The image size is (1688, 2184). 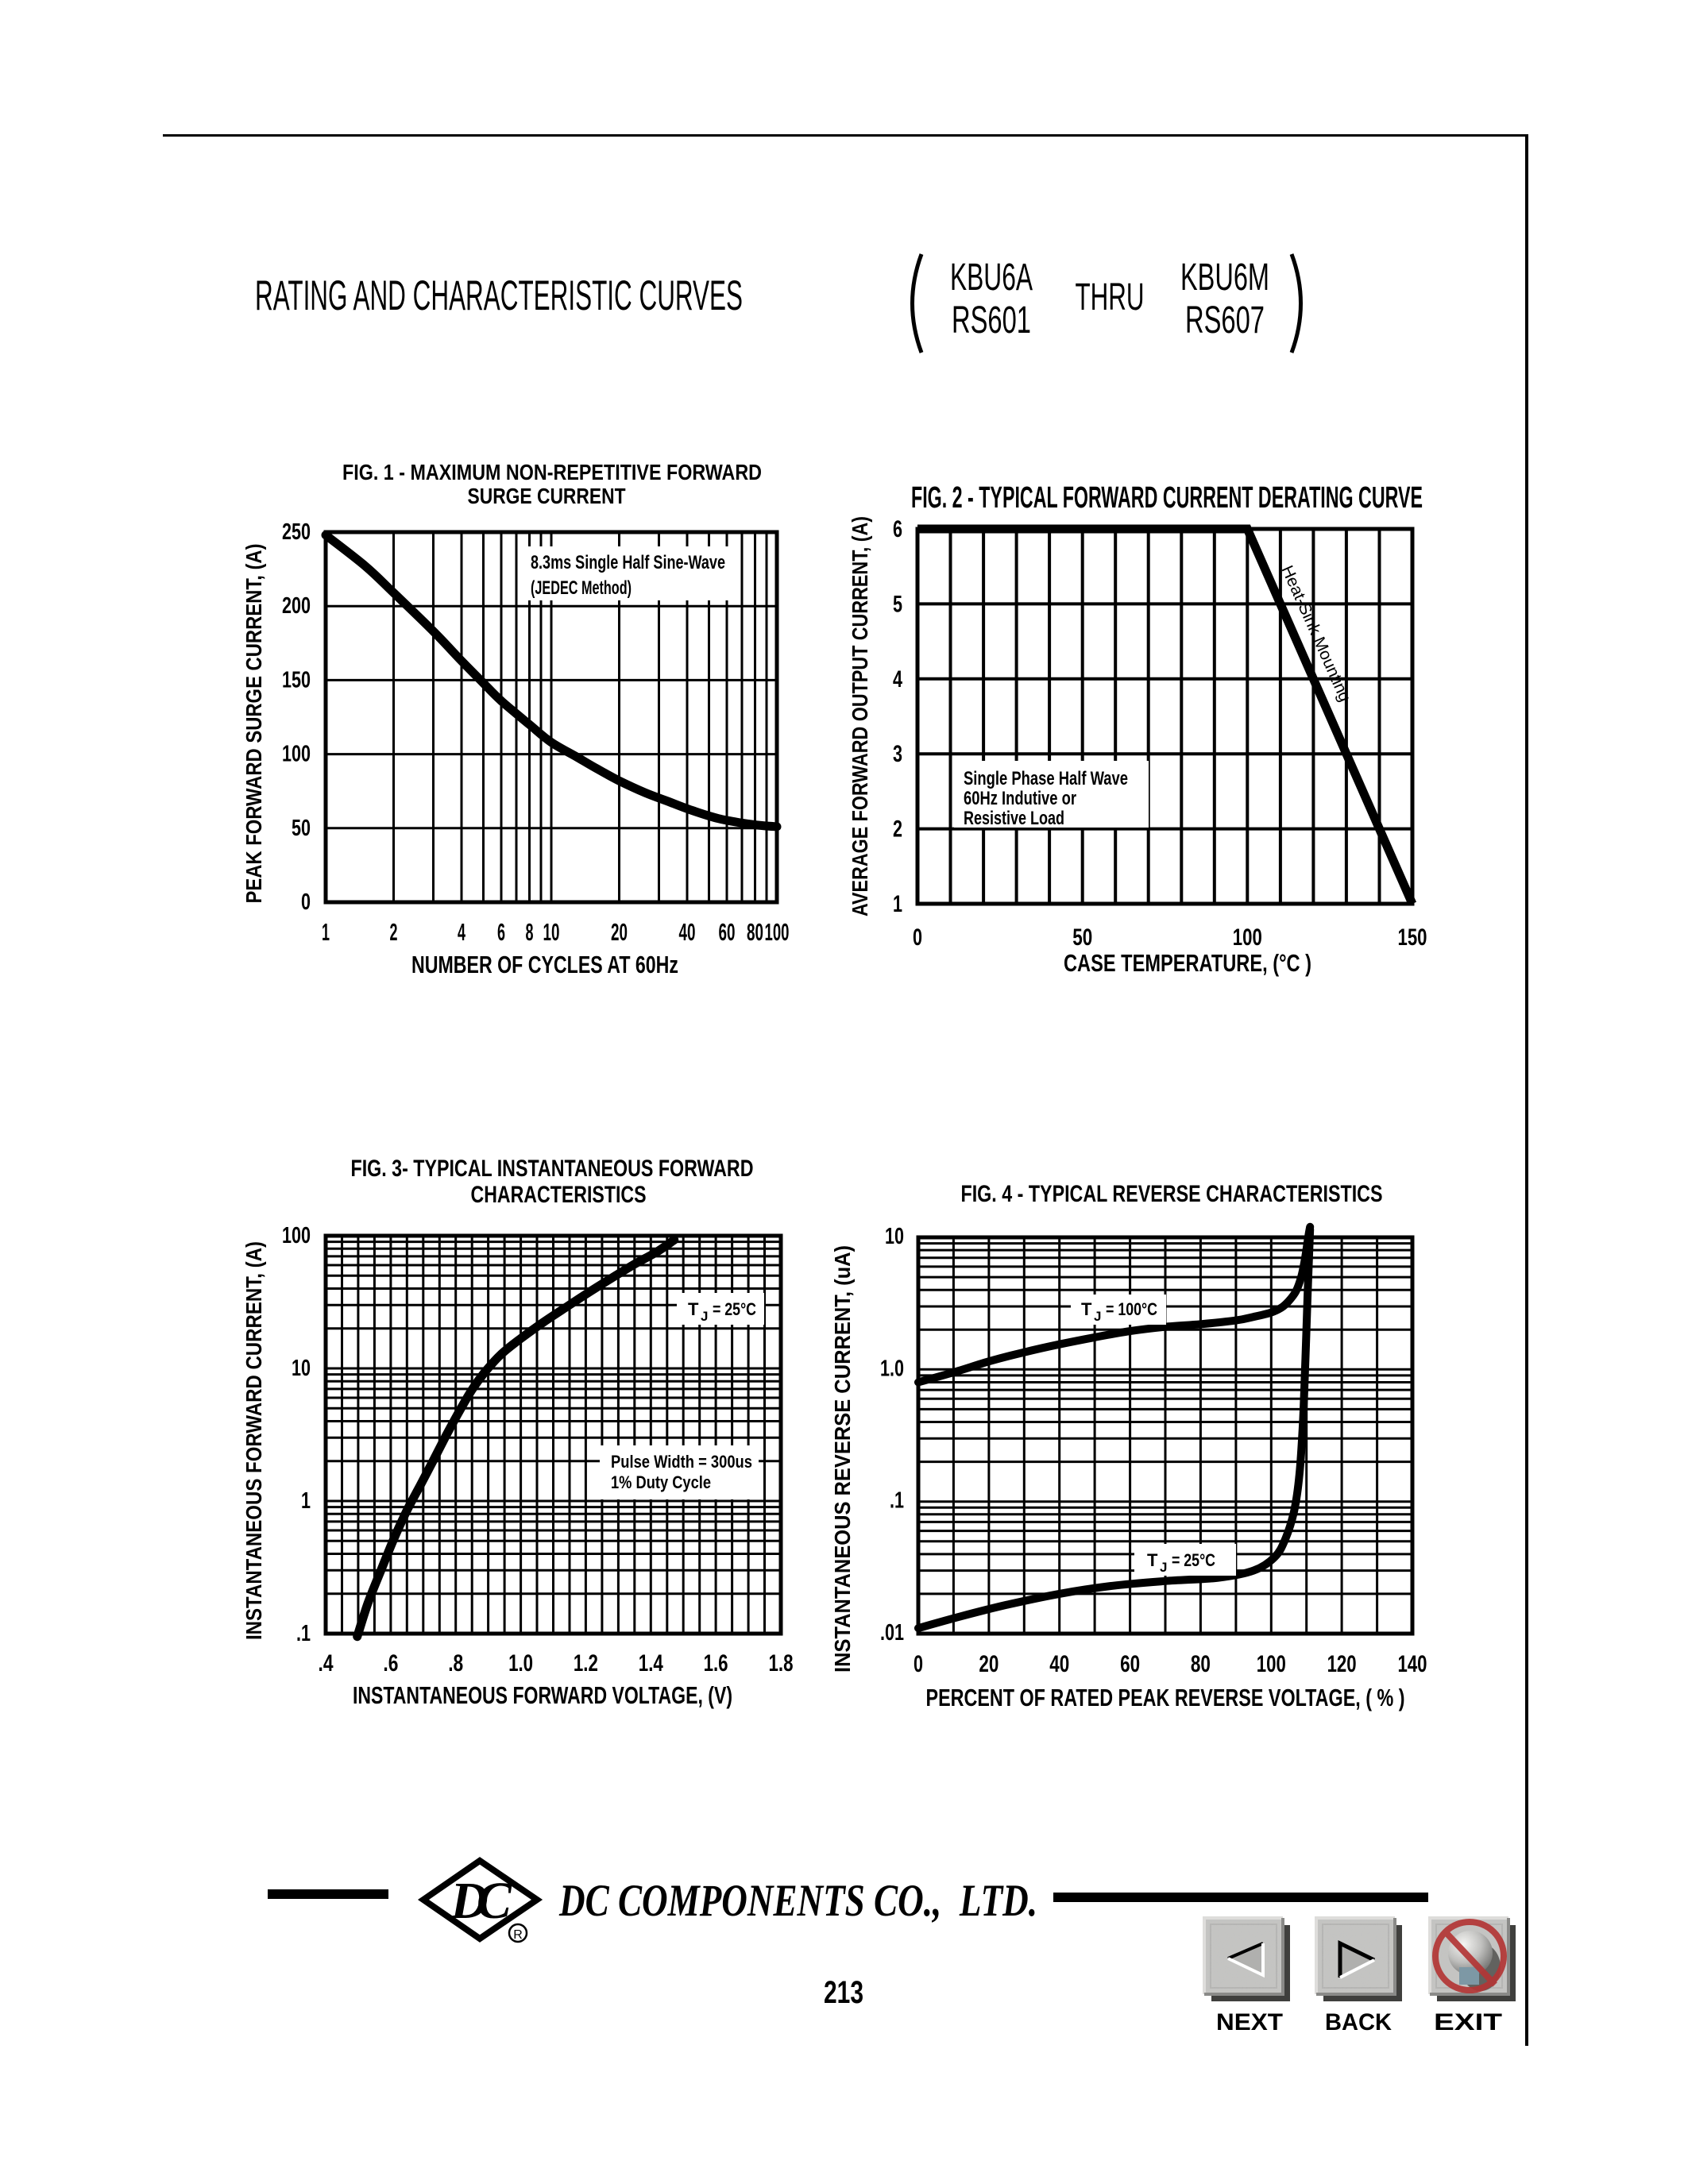 I want to click on svg-text: 8, so click(x=530, y=932).